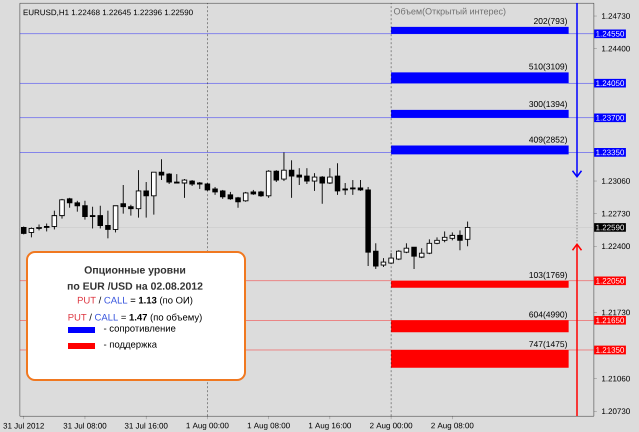 The width and height of the screenshot is (639, 432). Describe the element at coordinates (550, 22) in the screenshot. I see `band-label: 202(793)` at that location.